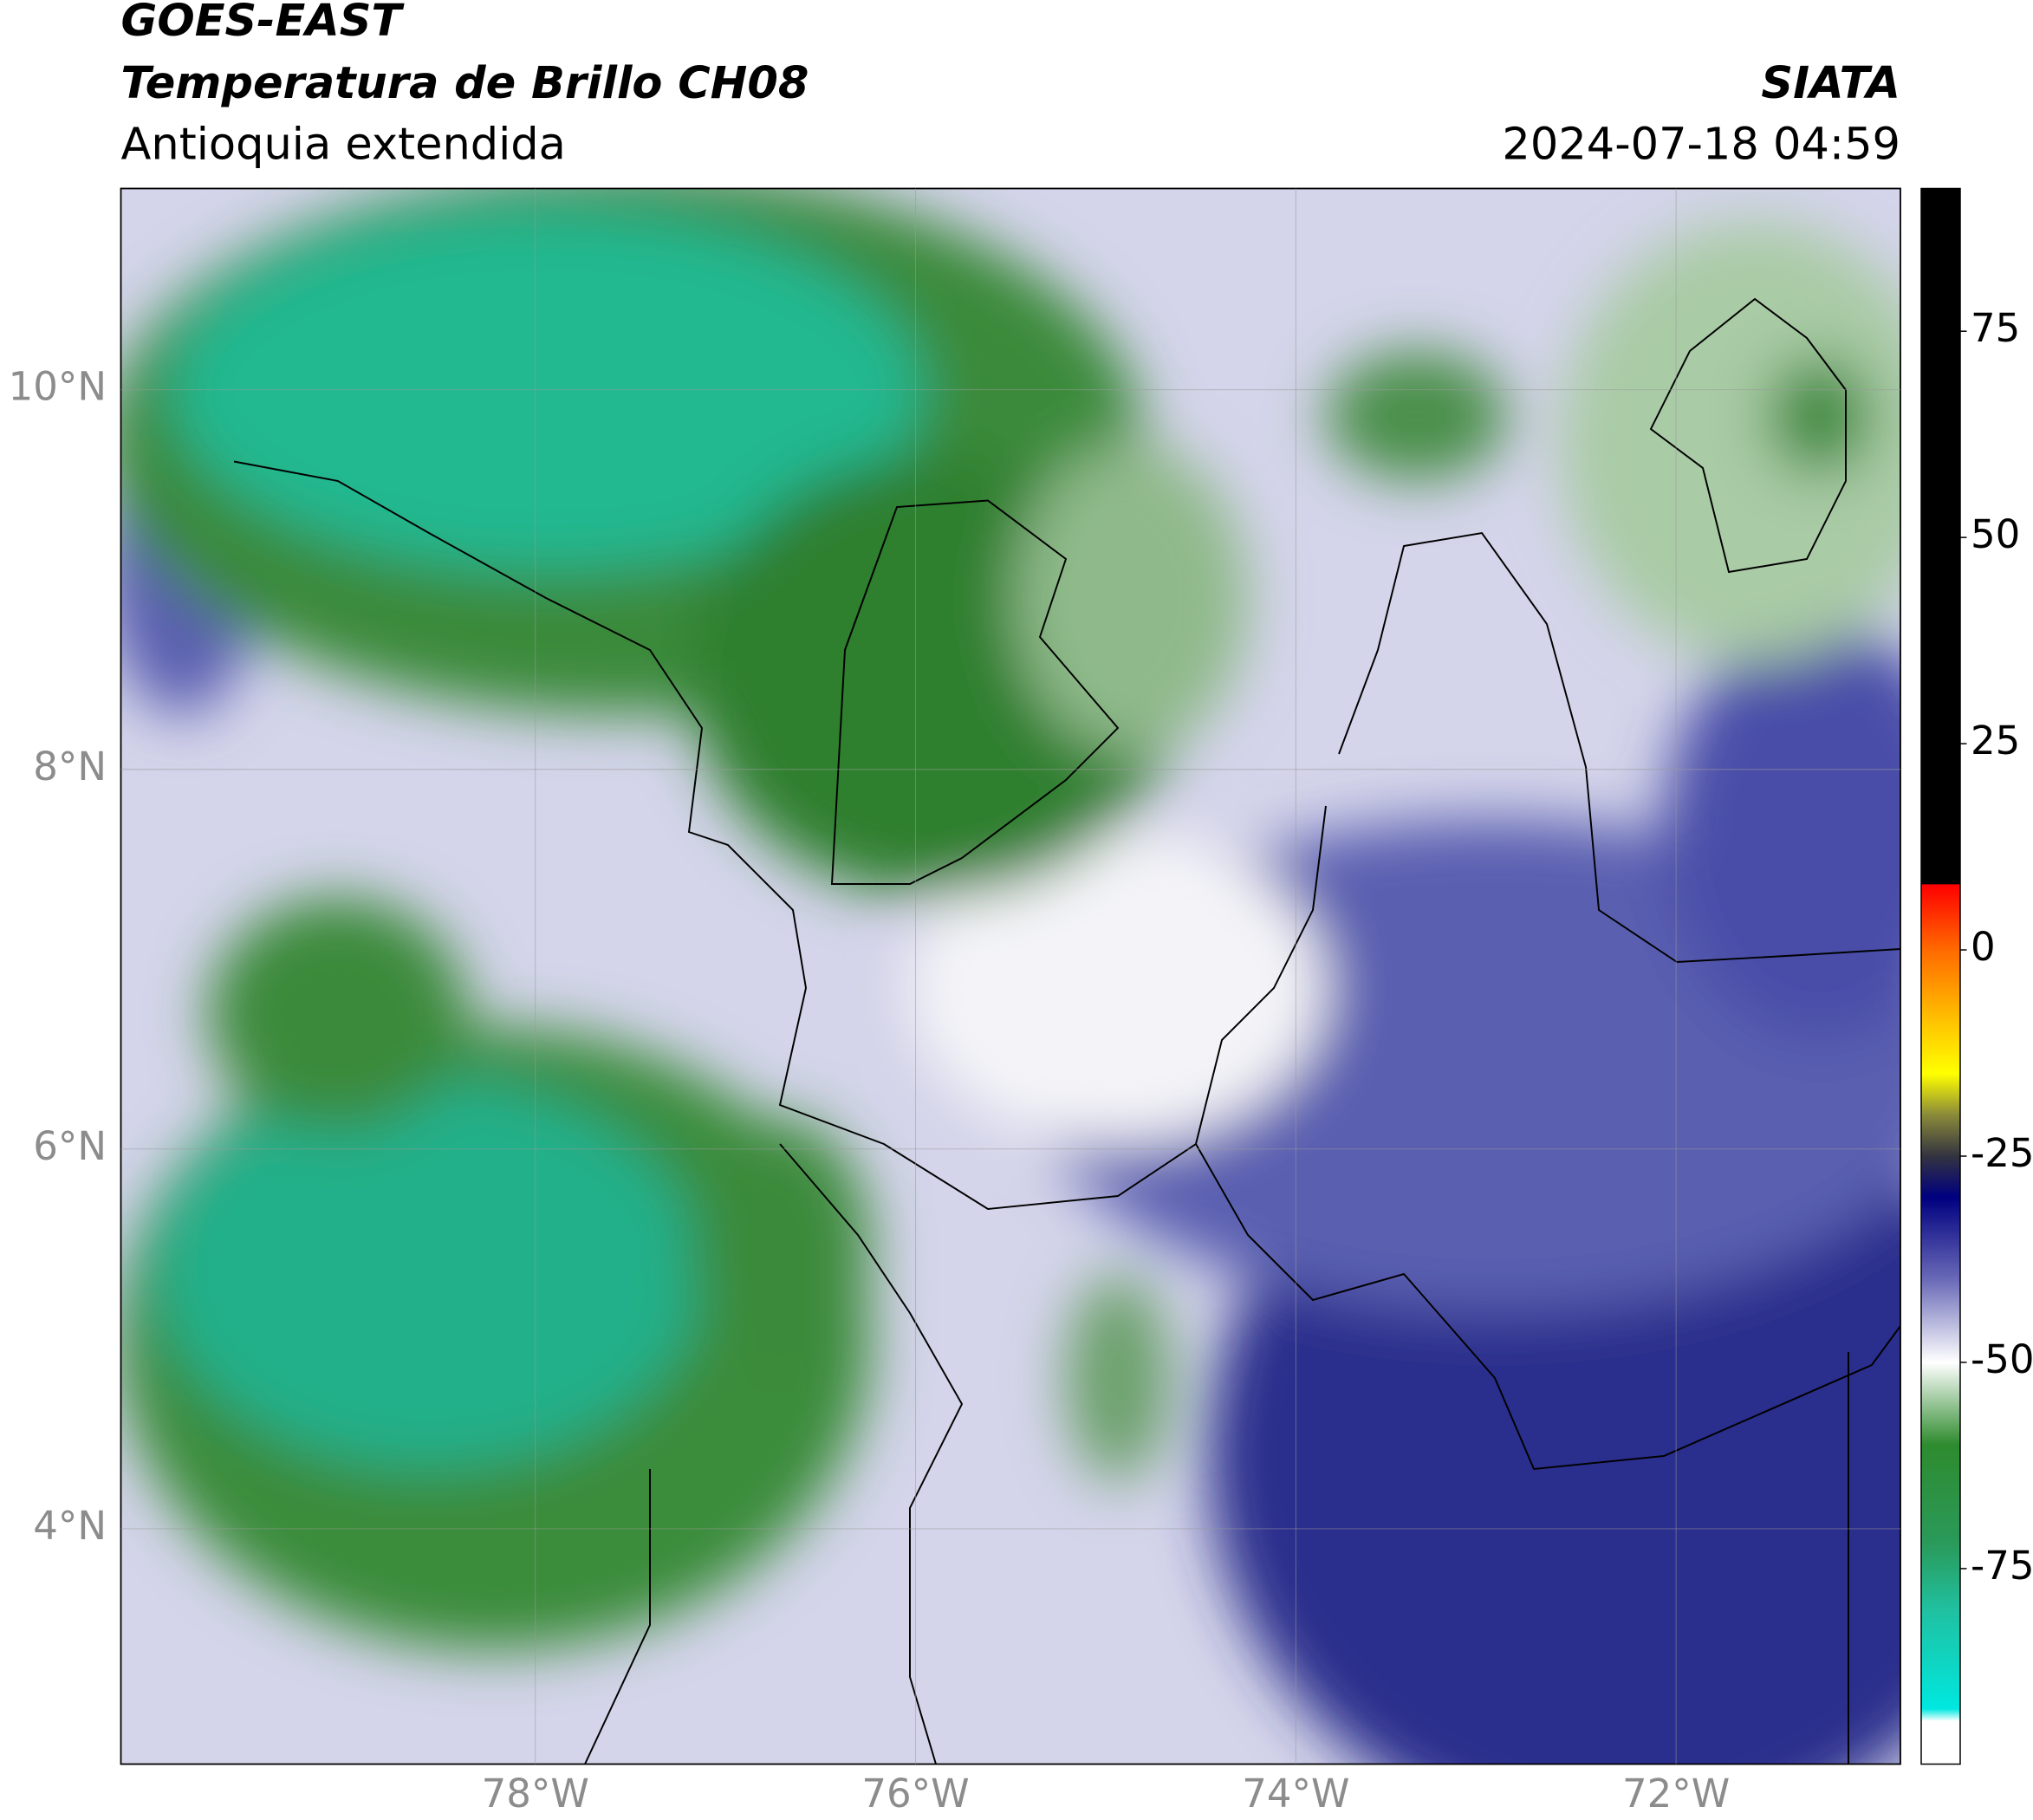 This screenshot has height=1820, width=2033. What do you see at coordinates (1676, 1794) in the screenshot?
I see `lon-tick-label: 72°W` at bounding box center [1676, 1794].